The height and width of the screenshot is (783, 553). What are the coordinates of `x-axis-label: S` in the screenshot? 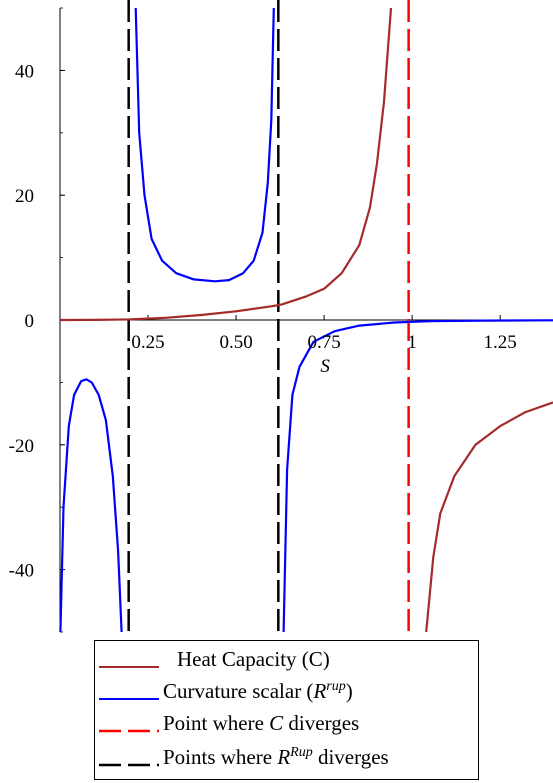 It's located at (325, 366).